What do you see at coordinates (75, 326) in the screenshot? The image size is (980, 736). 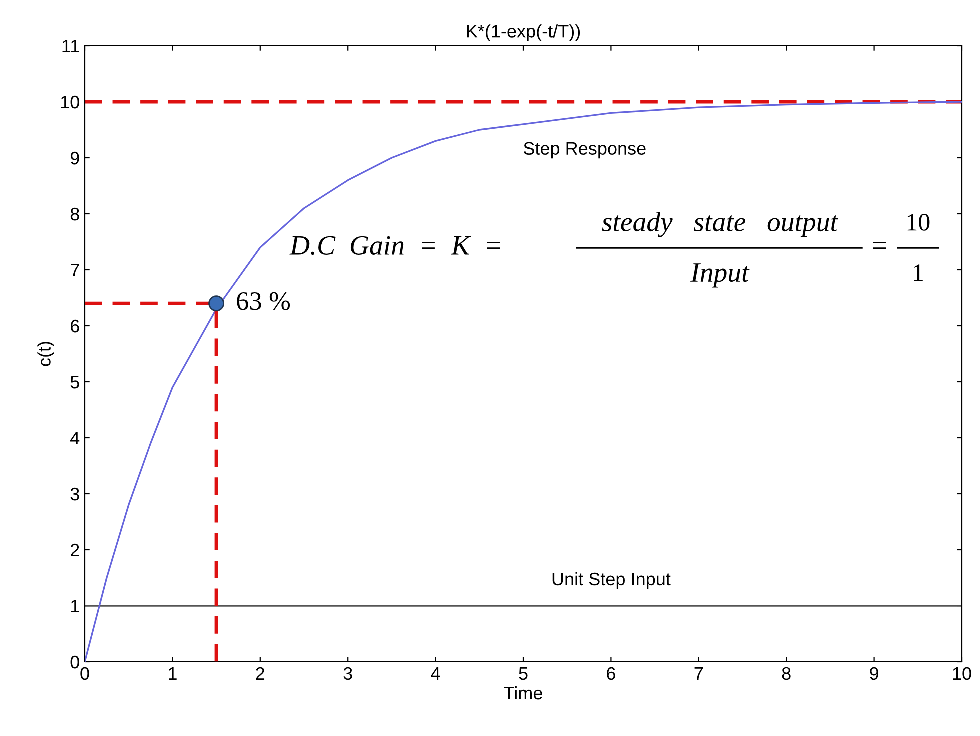 I see `y-tick-label: 6` at bounding box center [75, 326].